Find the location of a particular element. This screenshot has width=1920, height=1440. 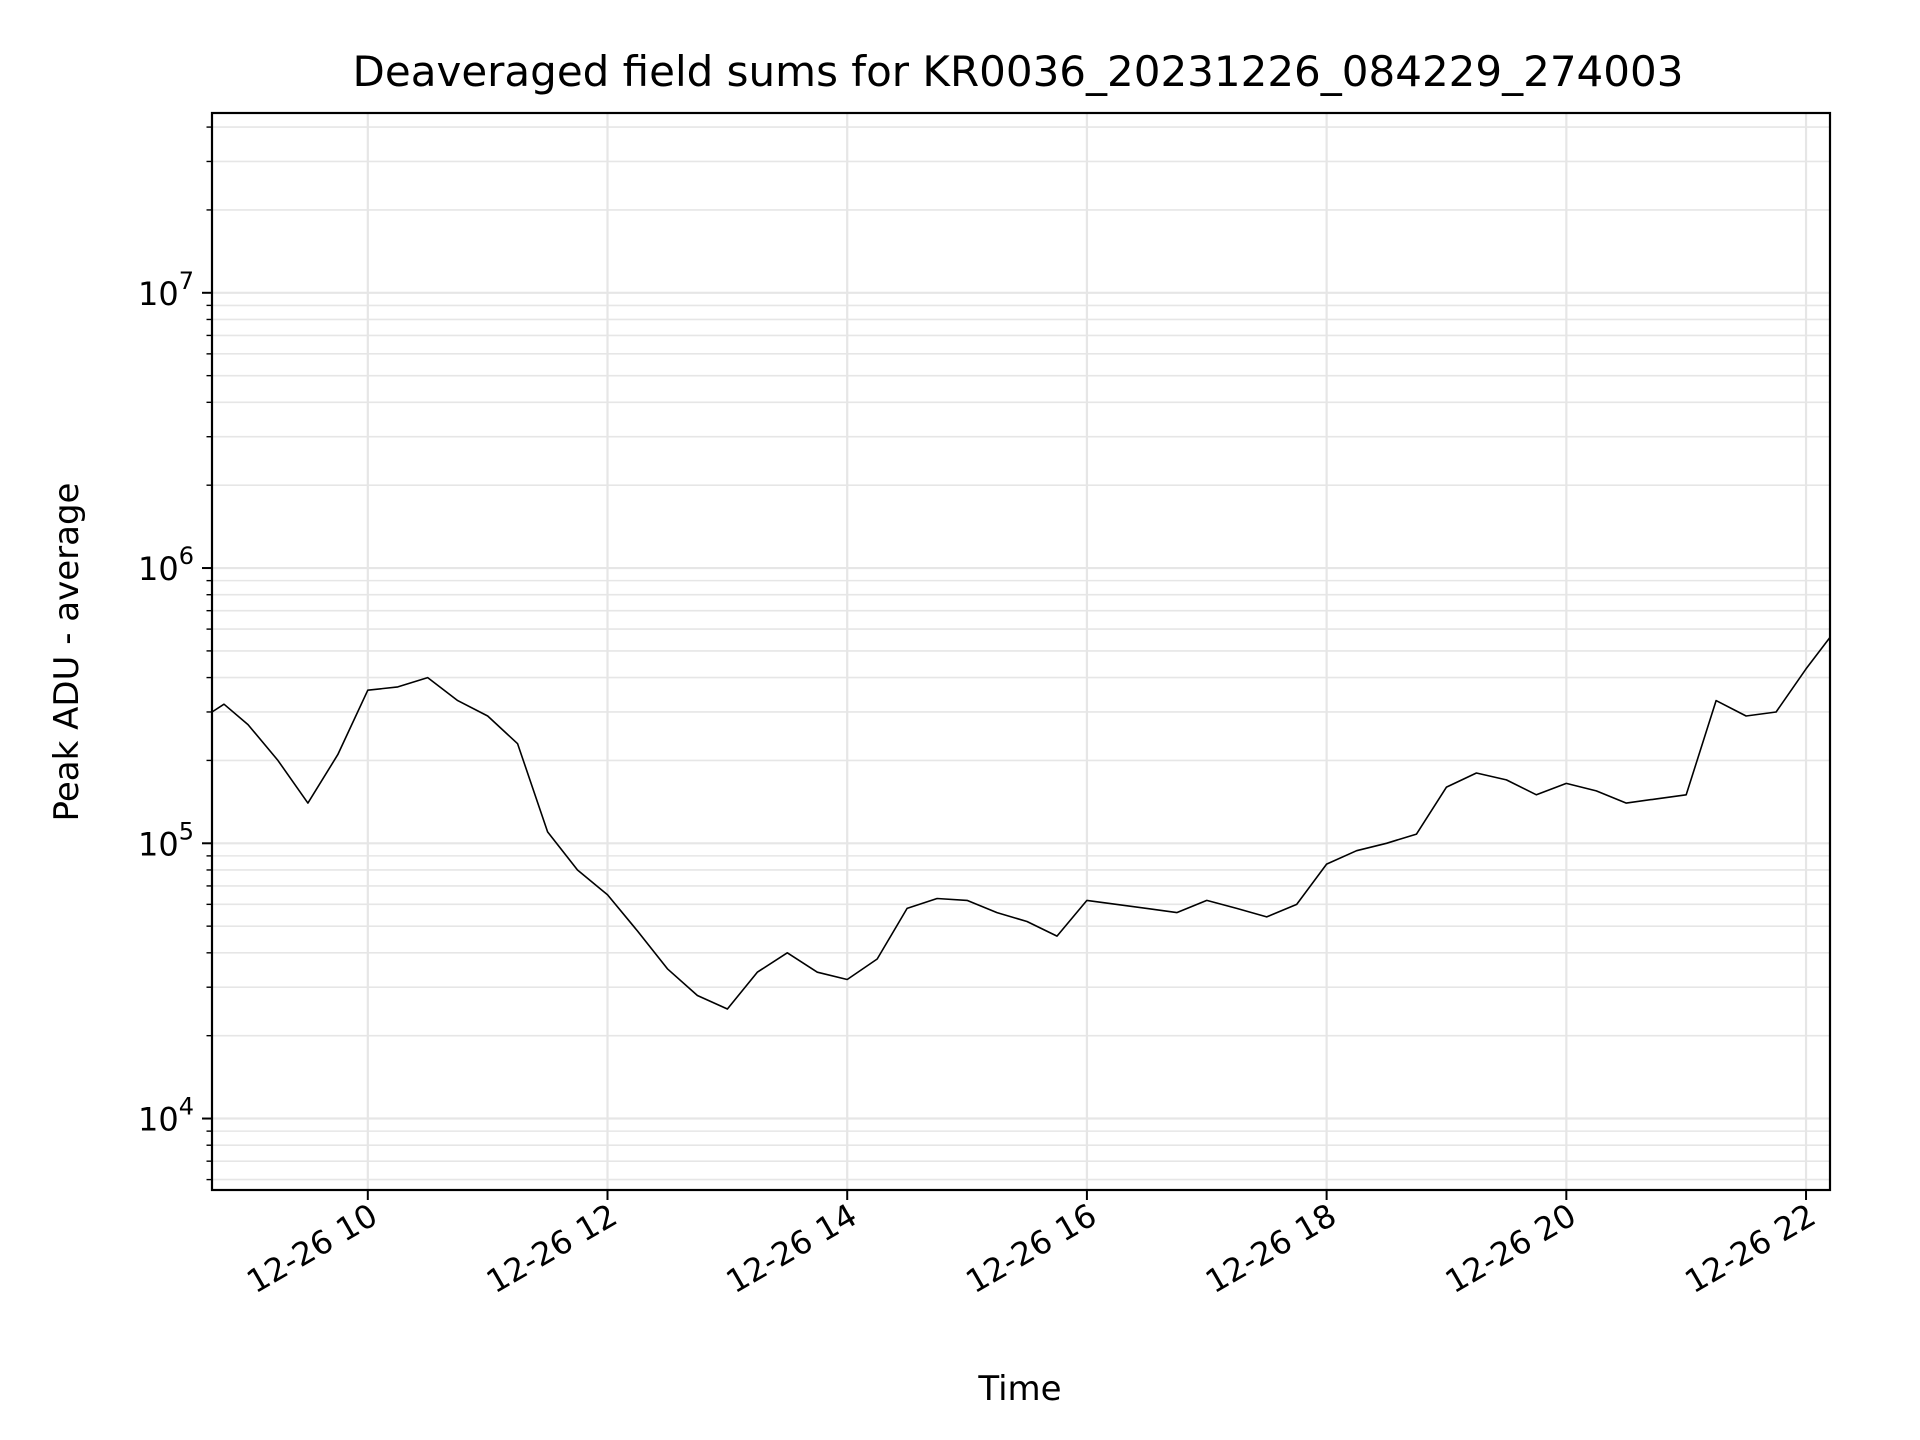

x-tick-label: 12-26 14 is located at coordinates (792, 1248).